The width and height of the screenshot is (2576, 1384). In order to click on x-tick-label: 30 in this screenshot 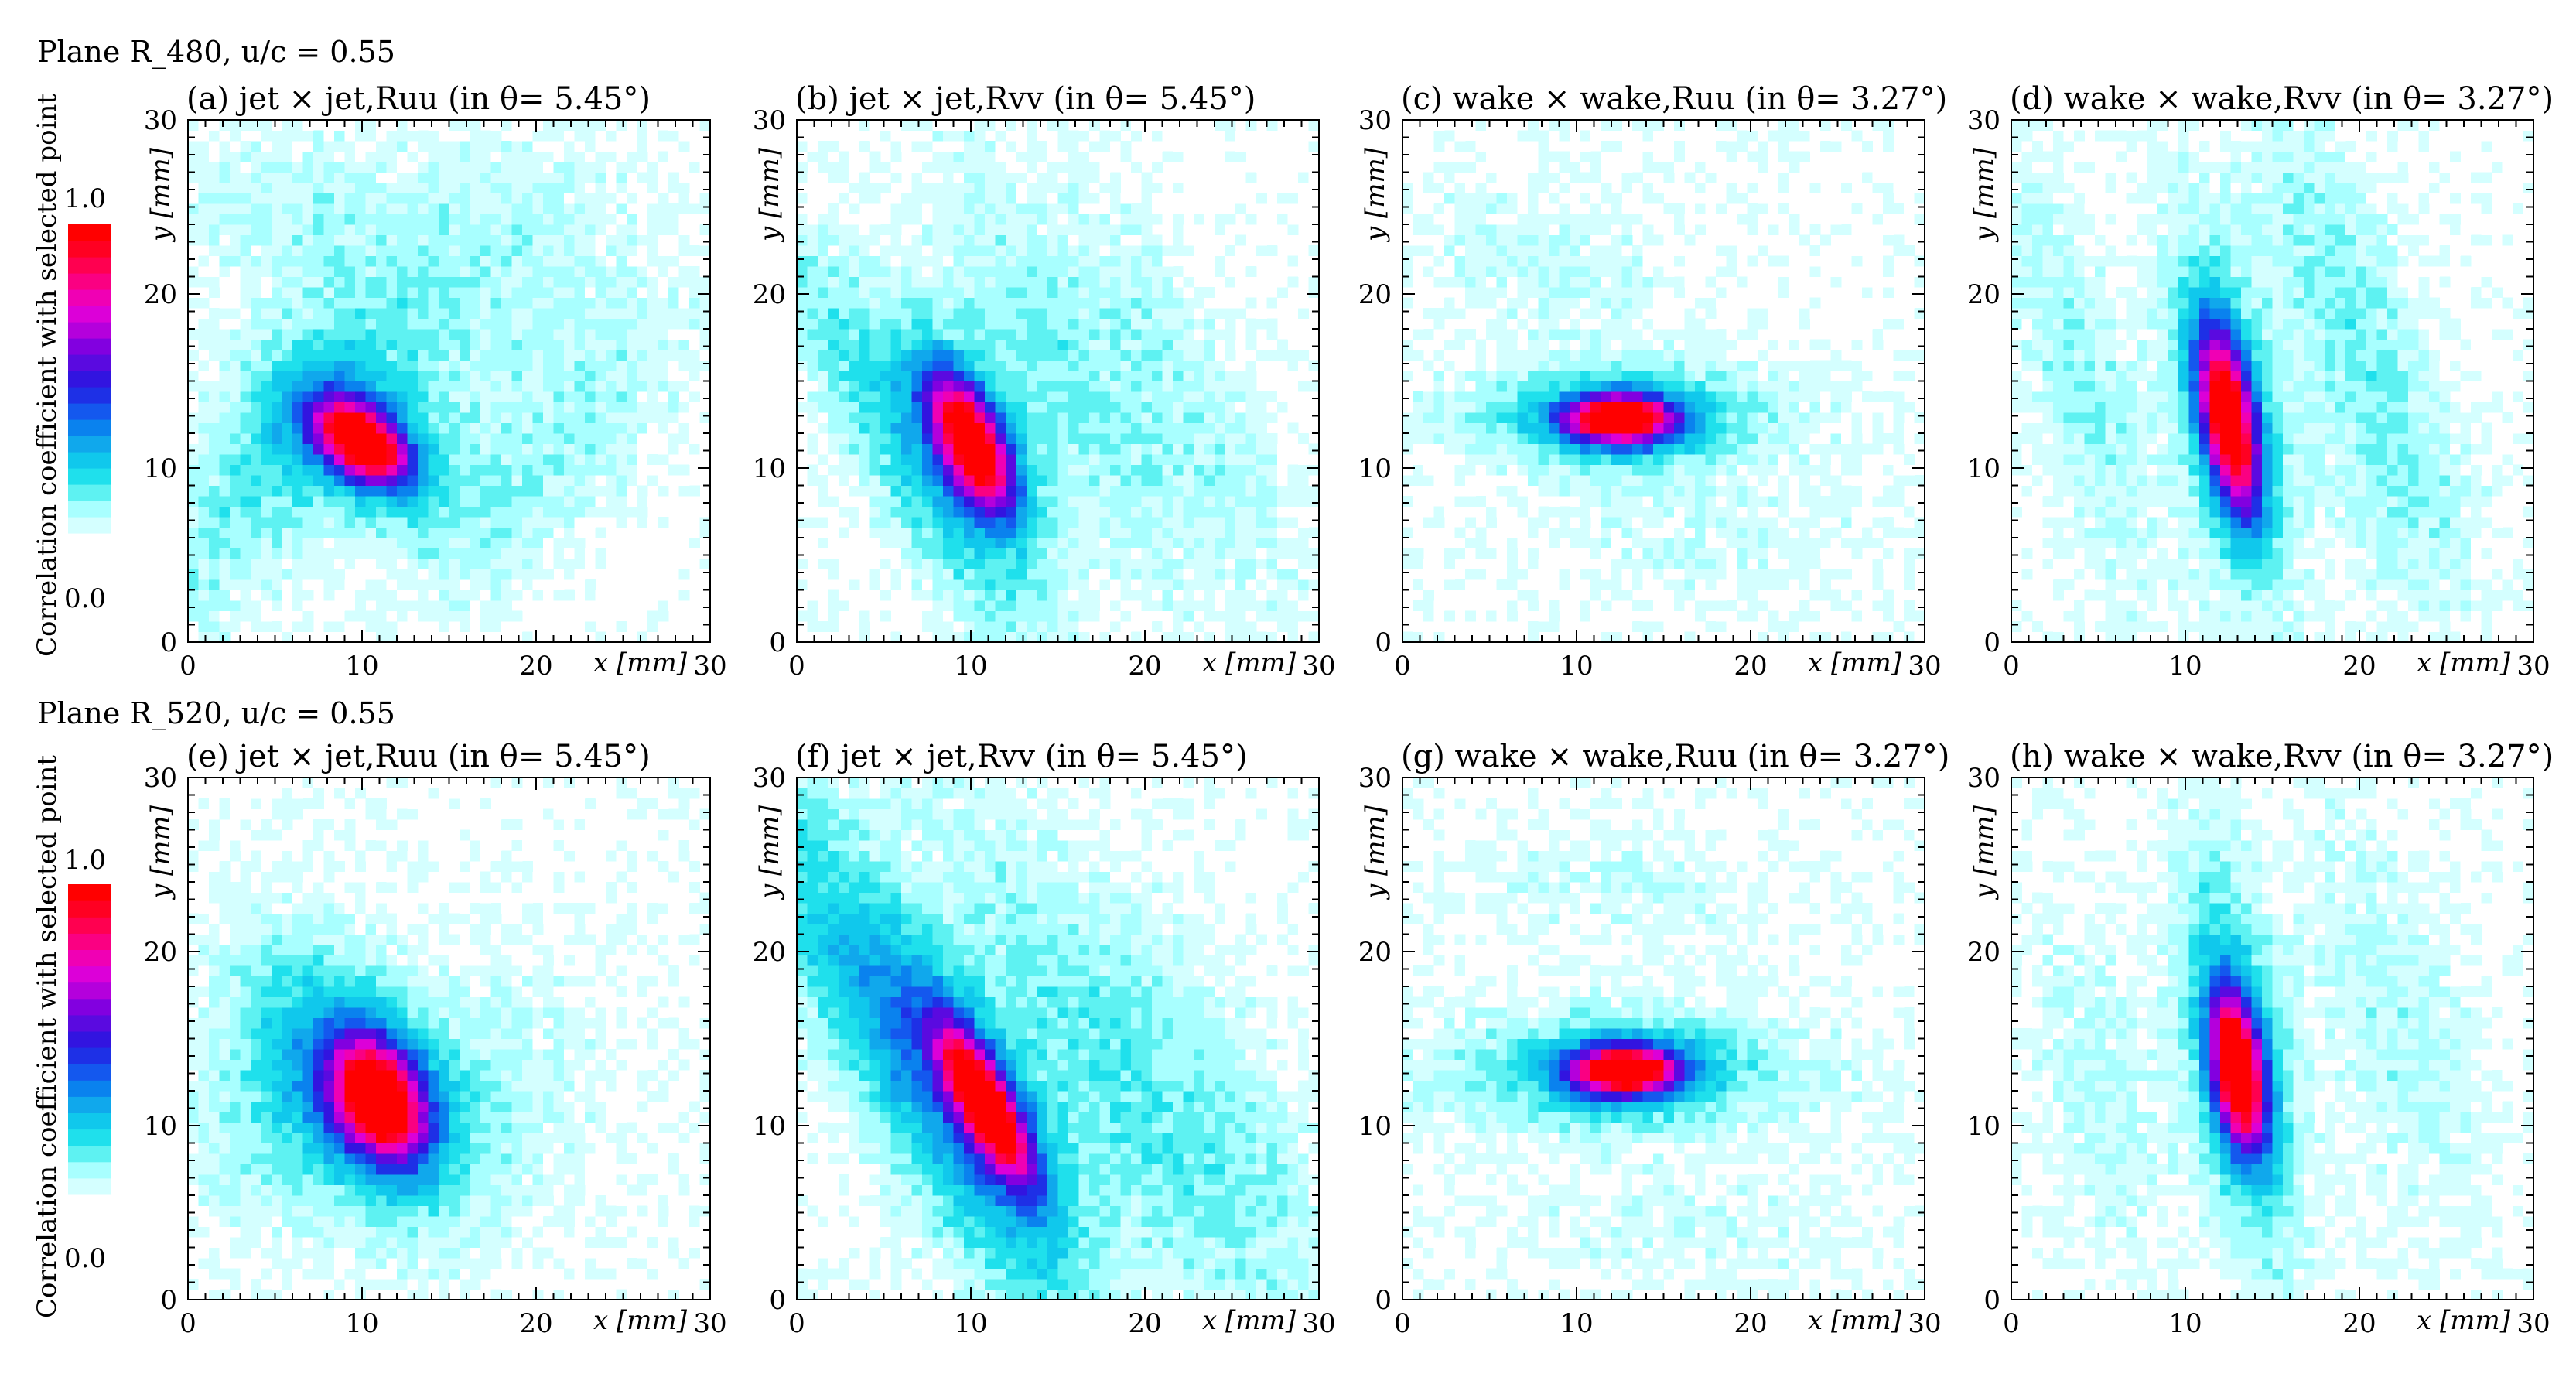, I will do `click(1318, 666)`.